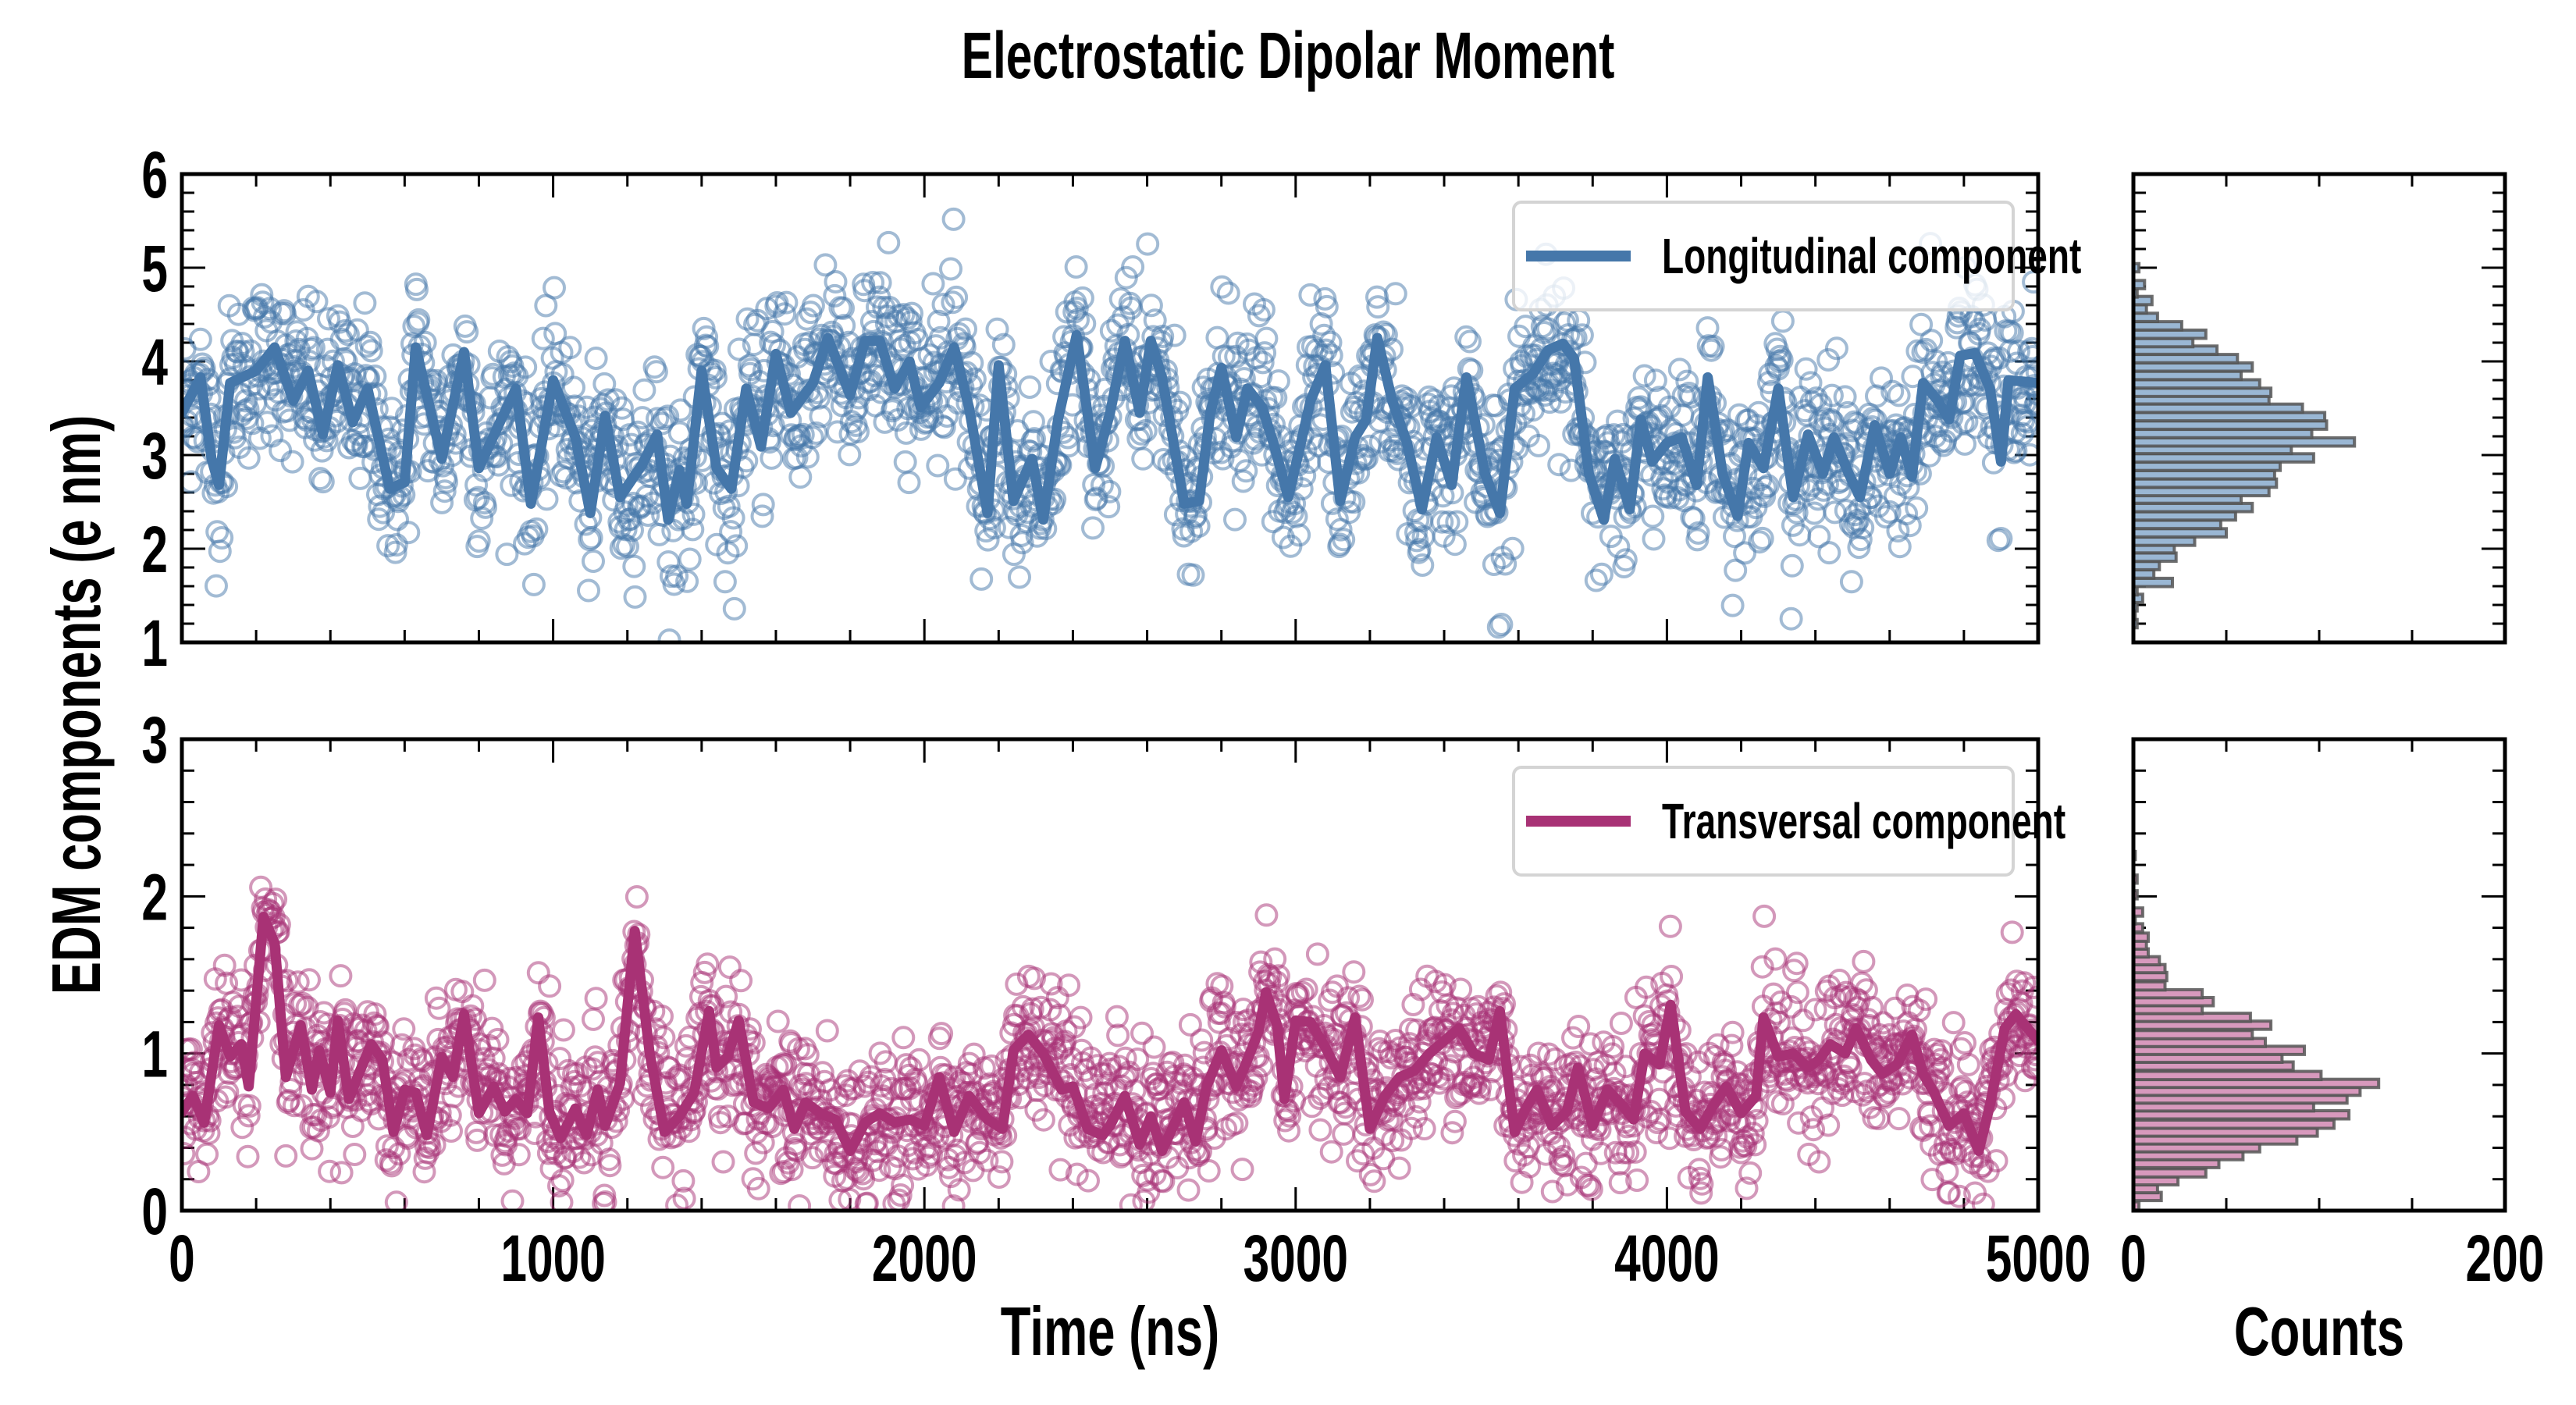 Image resolution: width=2576 pixels, height=1405 pixels. I want to click on y-tick-label: 1, so click(154, 1054).